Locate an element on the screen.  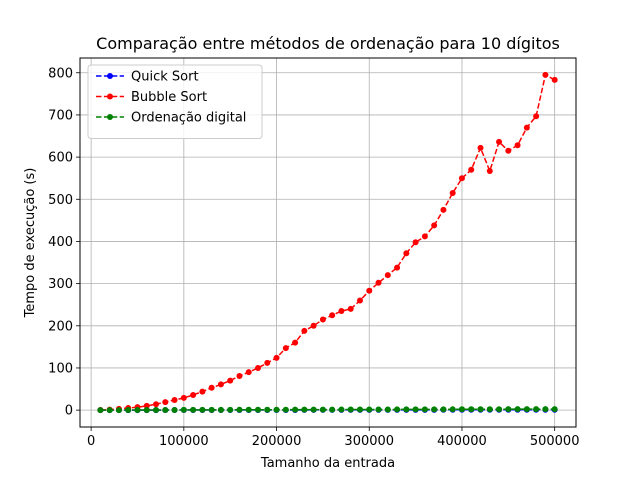
y-tick-label: 600 is located at coordinates (60, 158).